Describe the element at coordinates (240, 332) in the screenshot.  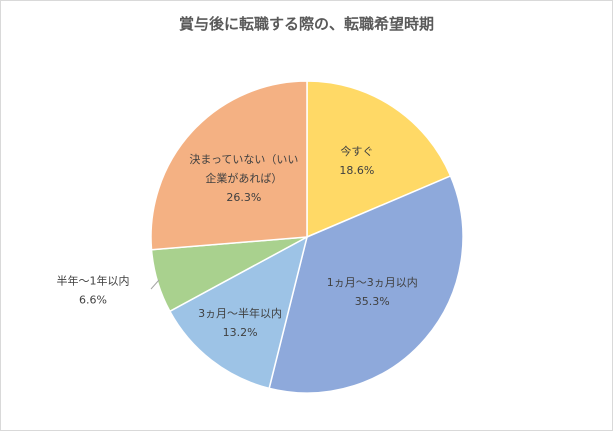
I see `data-label-value: 13.2%` at that location.